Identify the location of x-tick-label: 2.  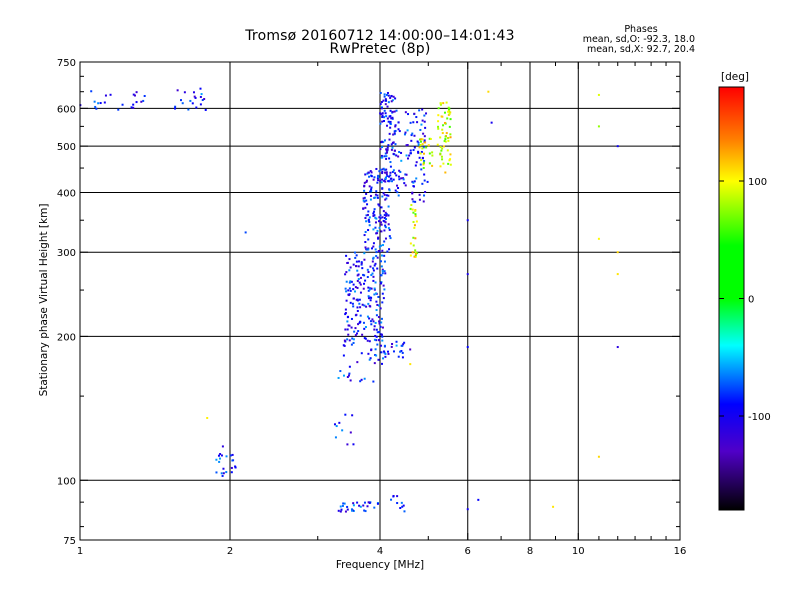
(230, 551).